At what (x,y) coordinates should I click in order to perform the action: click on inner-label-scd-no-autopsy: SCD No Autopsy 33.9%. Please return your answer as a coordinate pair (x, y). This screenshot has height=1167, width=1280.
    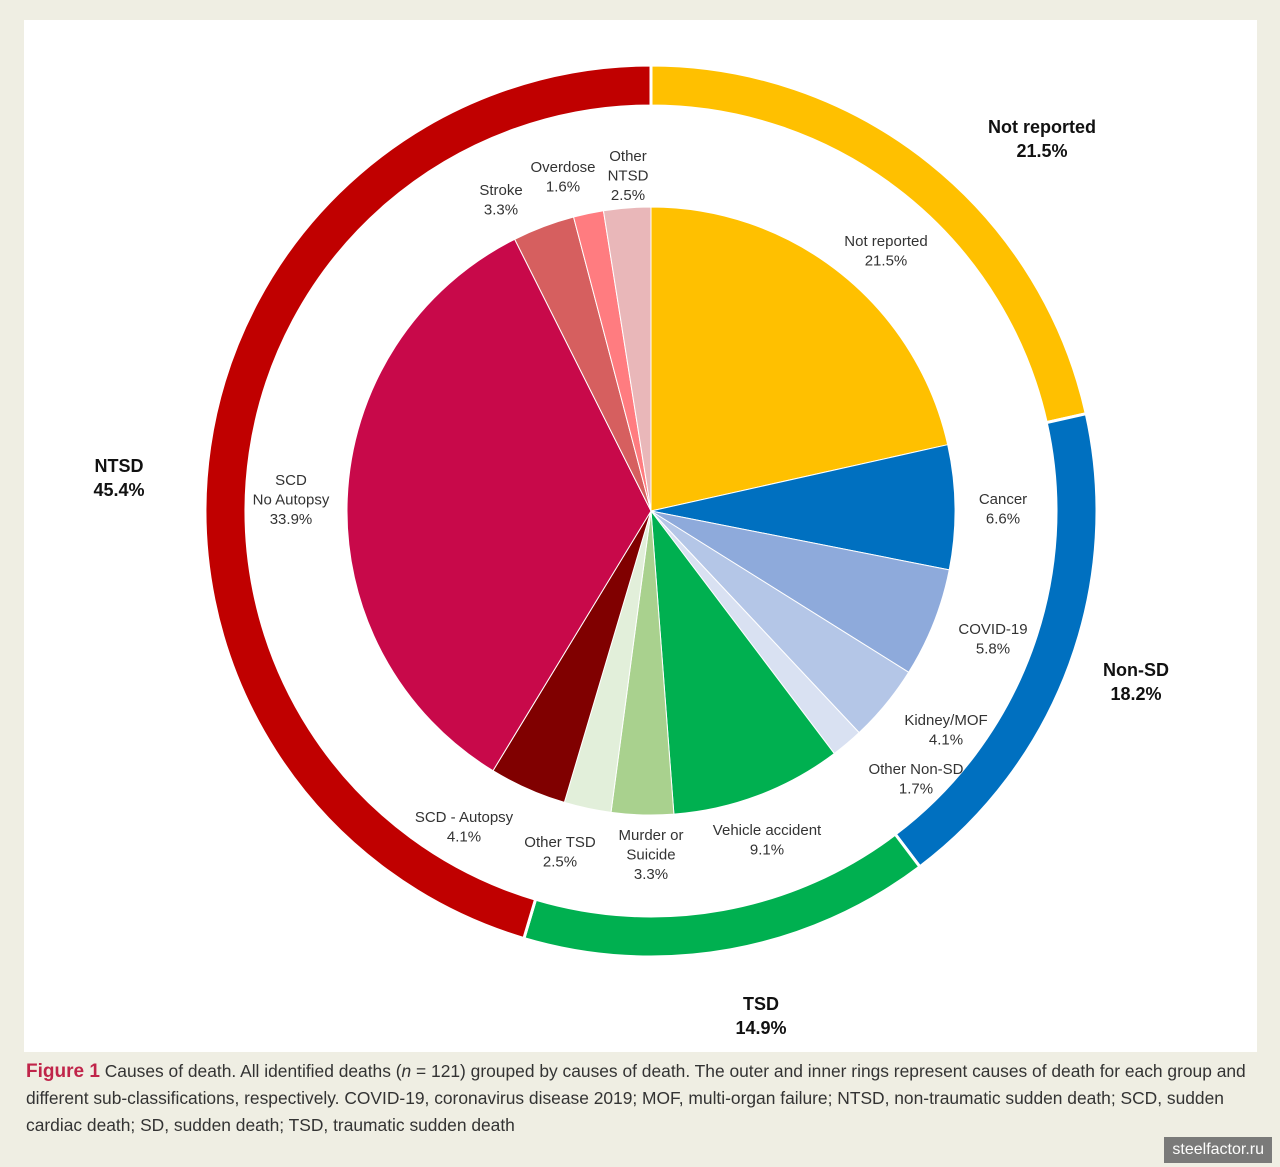
    Looking at the image, I should click on (291, 500).